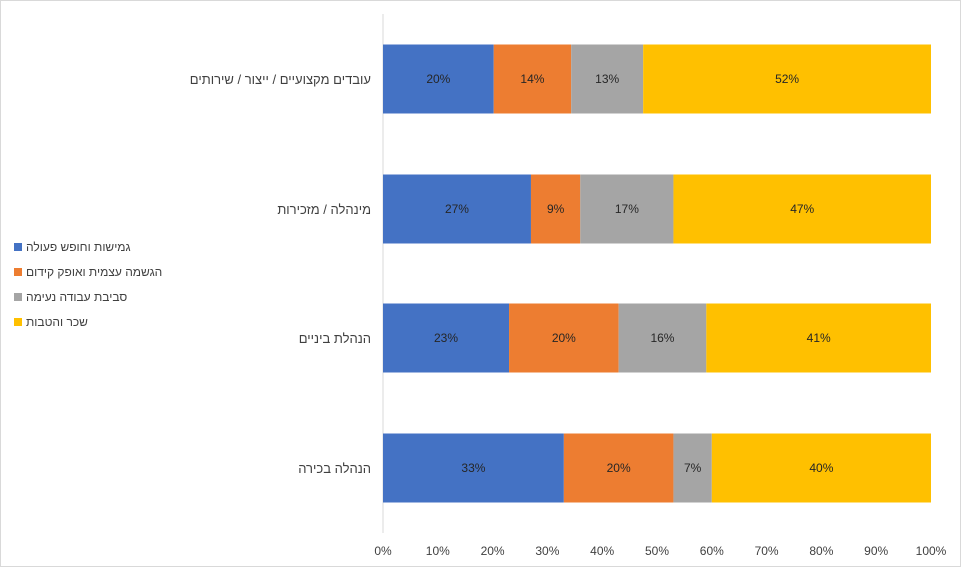  What do you see at coordinates (438, 551) in the screenshot?
I see `x-tick-label: 10%` at bounding box center [438, 551].